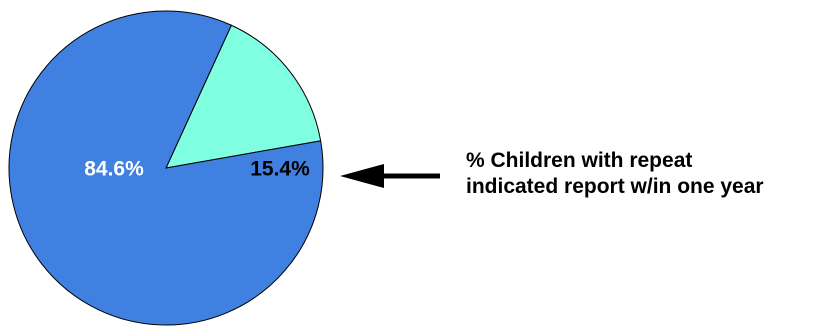  Describe the element at coordinates (114, 169) in the screenshot. I see `pie-slice-label-1: 84.6%` at that location.